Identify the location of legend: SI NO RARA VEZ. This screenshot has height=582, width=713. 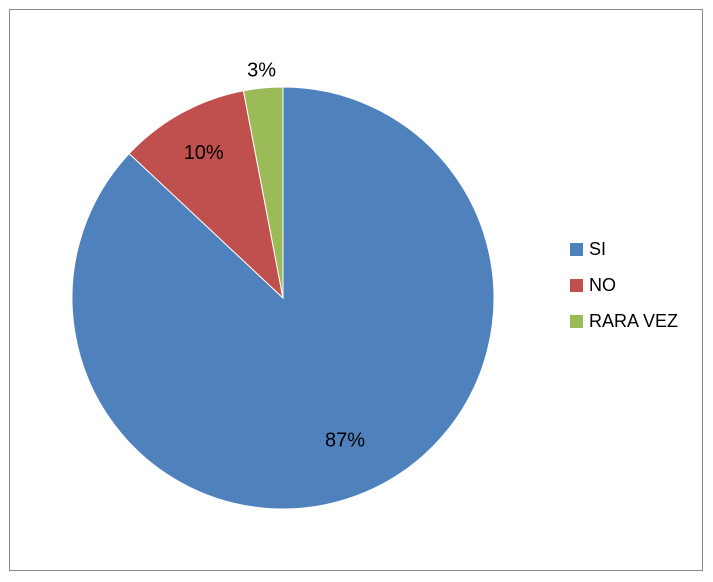
(635, 290).